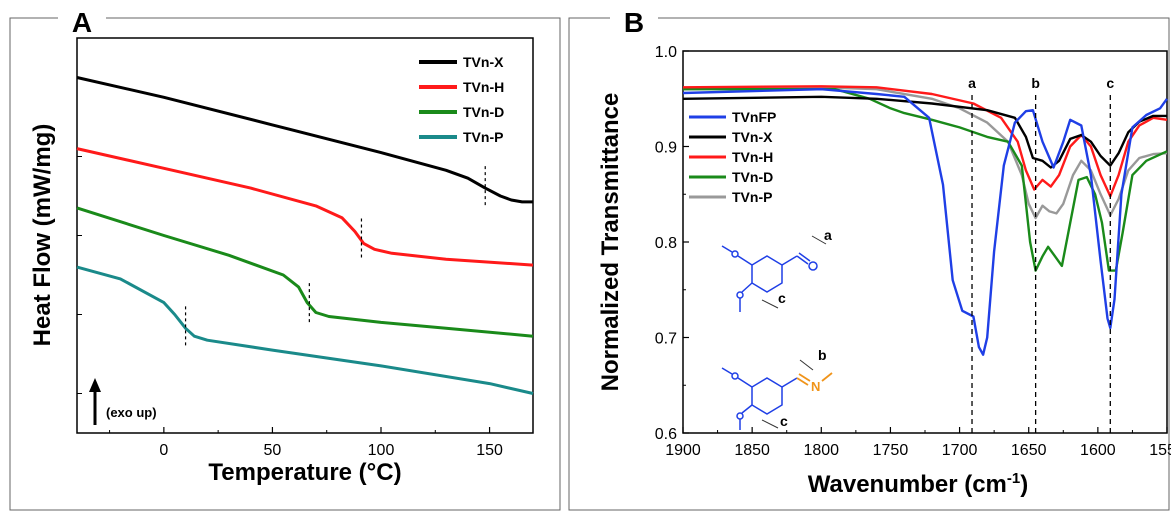 This screenshot has width=1171, height=513. Describe the element at coordinates (666, 434) in the screenshot. I see `y-tick-label-0.6: 0.6` at that location.